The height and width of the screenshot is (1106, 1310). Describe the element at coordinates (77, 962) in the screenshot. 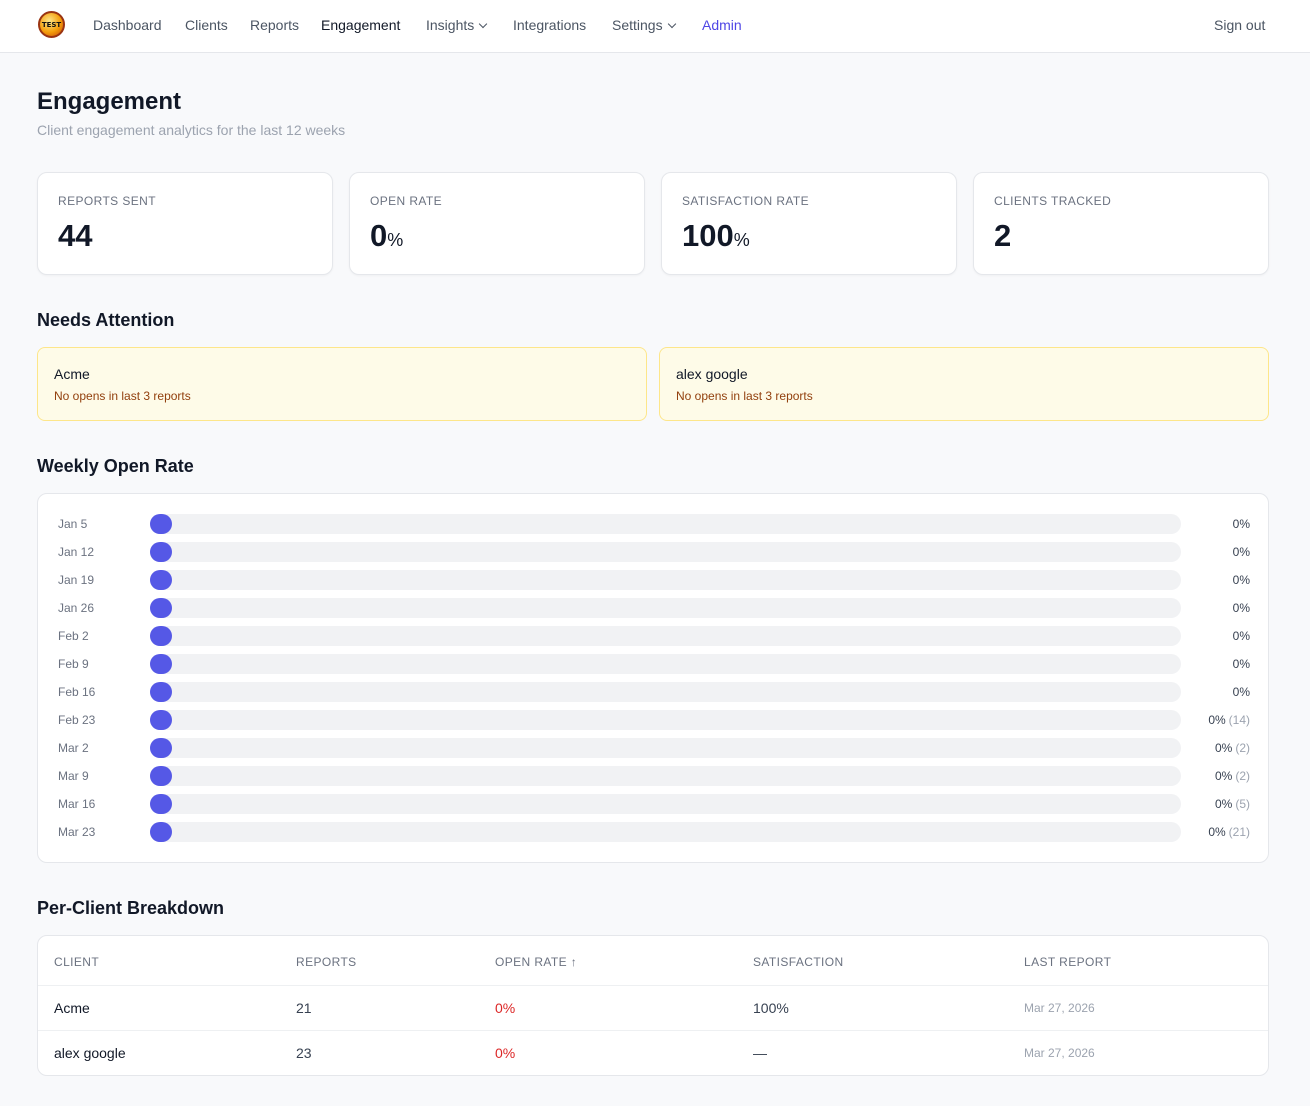

I see `column-header-client: CLIENT` at that location.